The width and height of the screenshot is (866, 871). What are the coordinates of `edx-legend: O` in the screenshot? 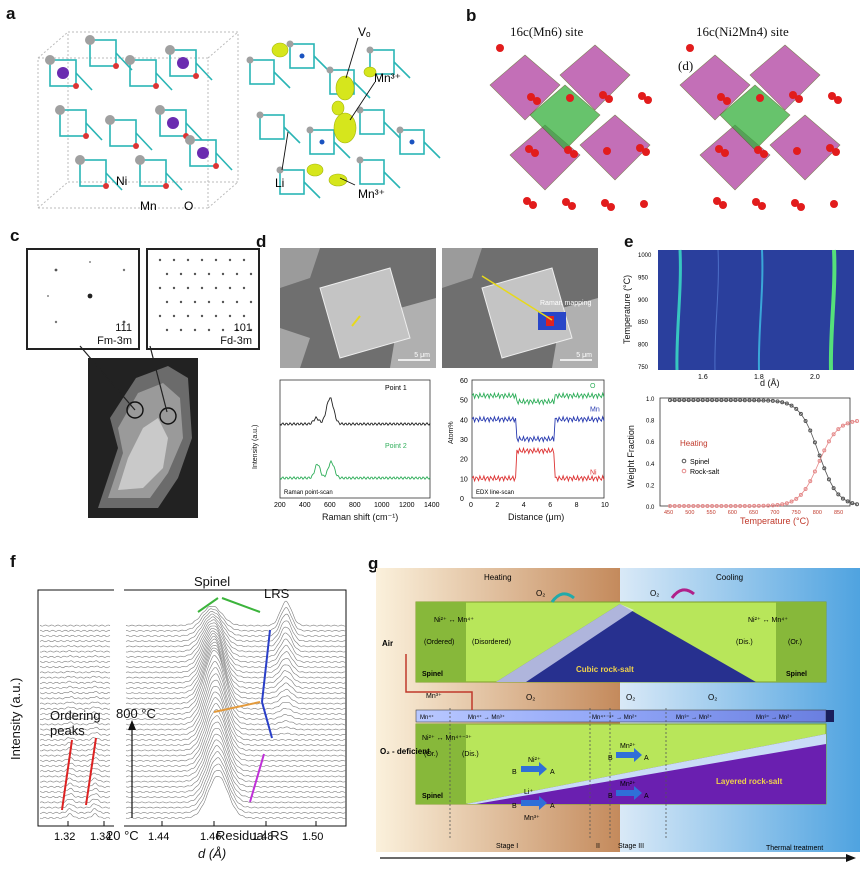 It's located at (593, 386).